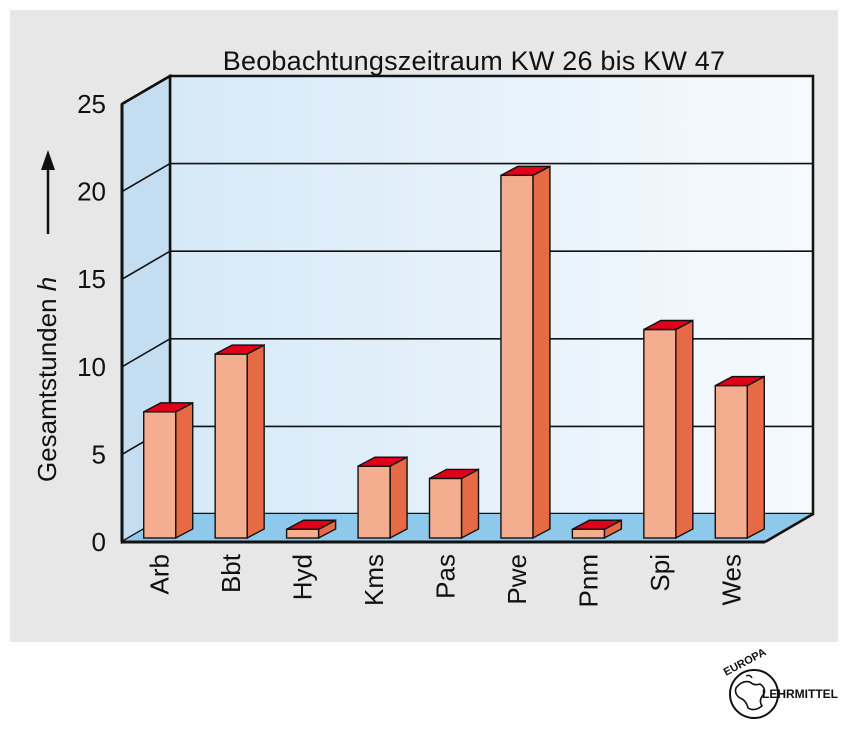  What do you see at coordinates (99, 542) in the screenshot?
I see `y-tick-label: 0` at bounding box center [99, 542].